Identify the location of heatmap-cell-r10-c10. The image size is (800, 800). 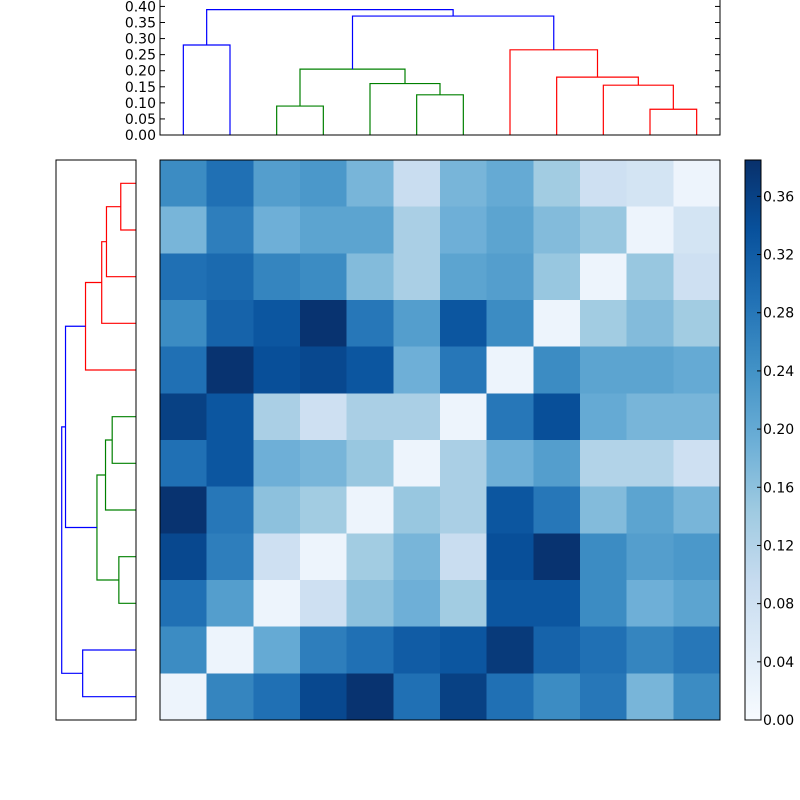
(650, 650).